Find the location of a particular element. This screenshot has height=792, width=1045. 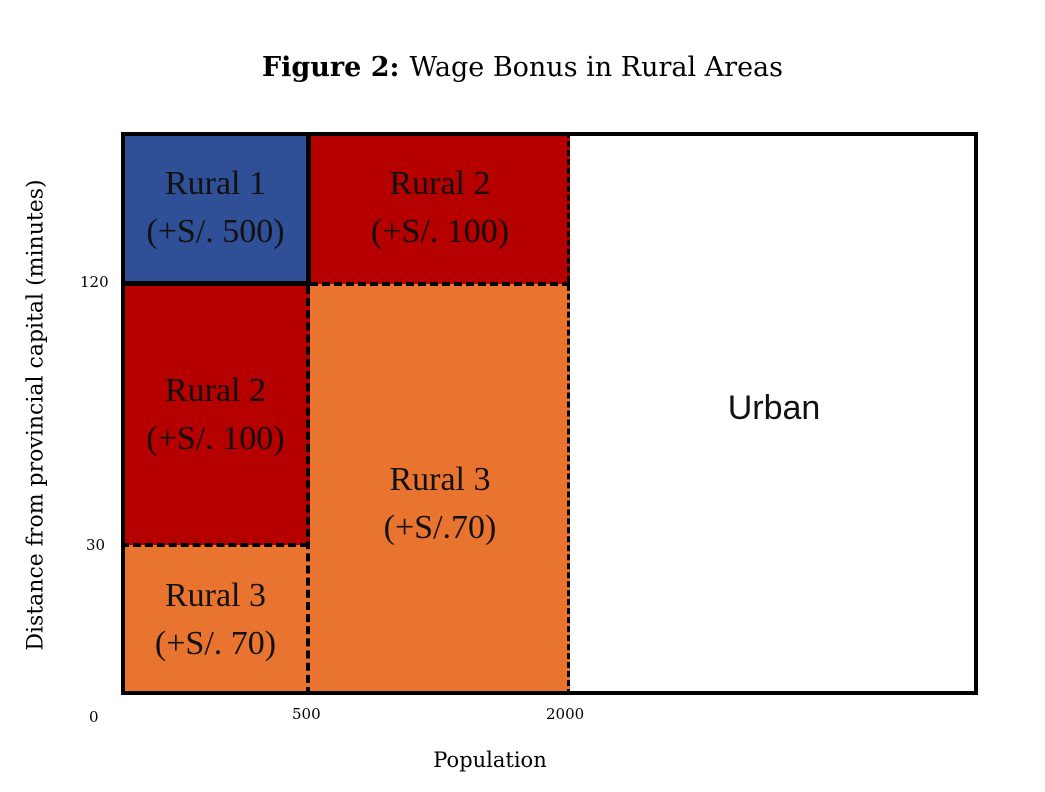

rural1-right-border is located at coordinates (308, 209).